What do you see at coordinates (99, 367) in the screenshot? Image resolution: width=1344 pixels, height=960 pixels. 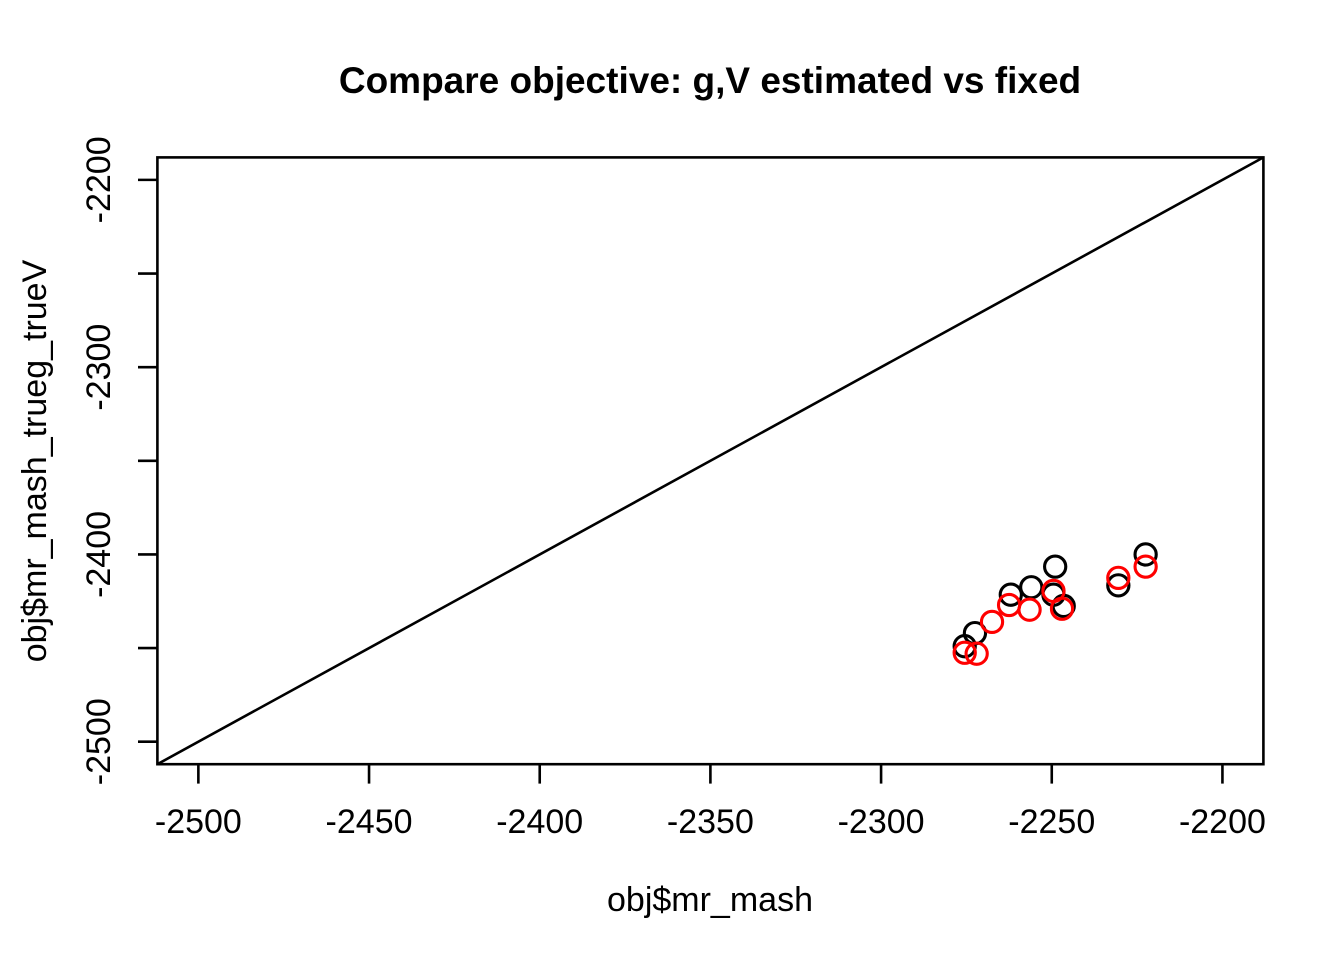 I see `y-tick-label: -2300` at bounding box center [99, 367].